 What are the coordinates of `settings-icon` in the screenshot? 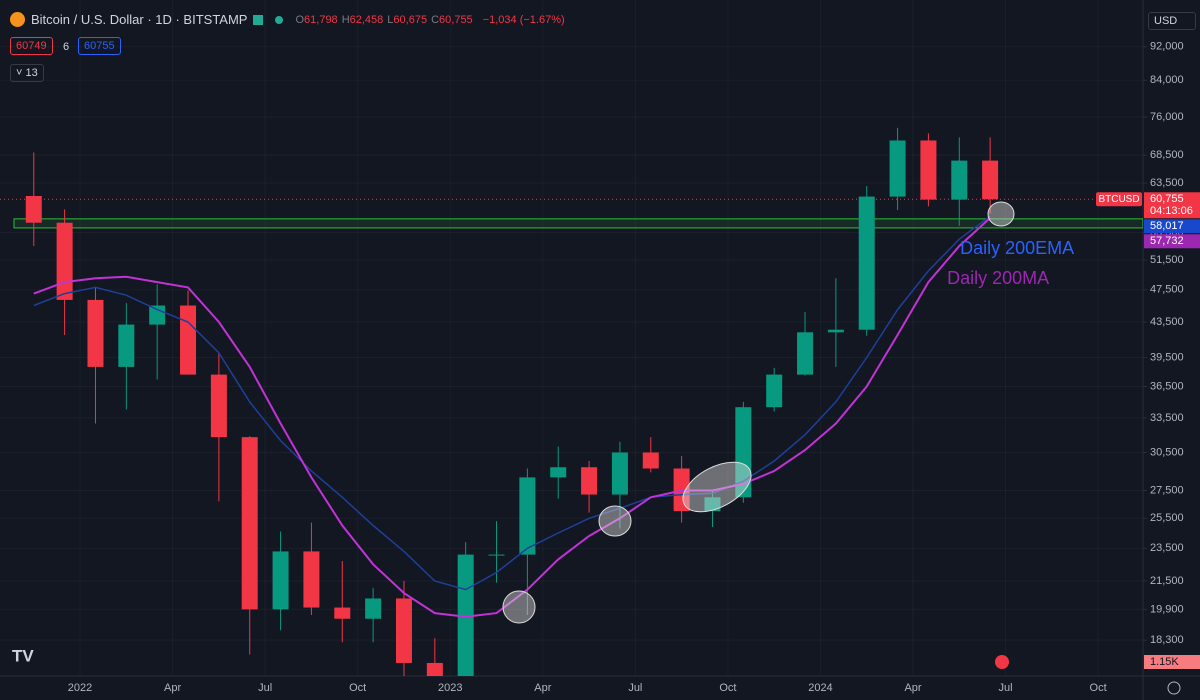 It's located at (1174, 688).